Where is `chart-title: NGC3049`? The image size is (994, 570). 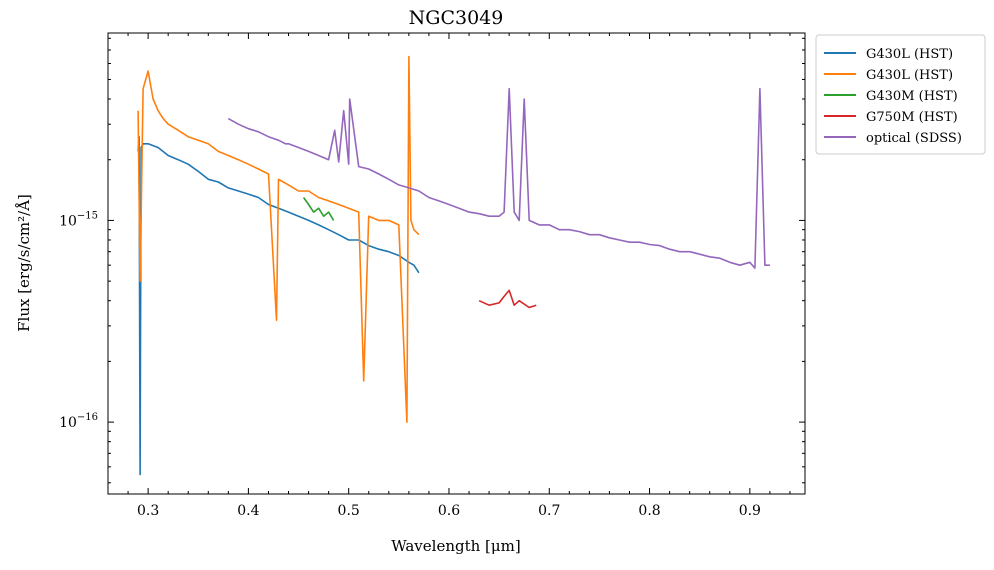 chart-title: NGC3049 is located at coordinates (456, 18).